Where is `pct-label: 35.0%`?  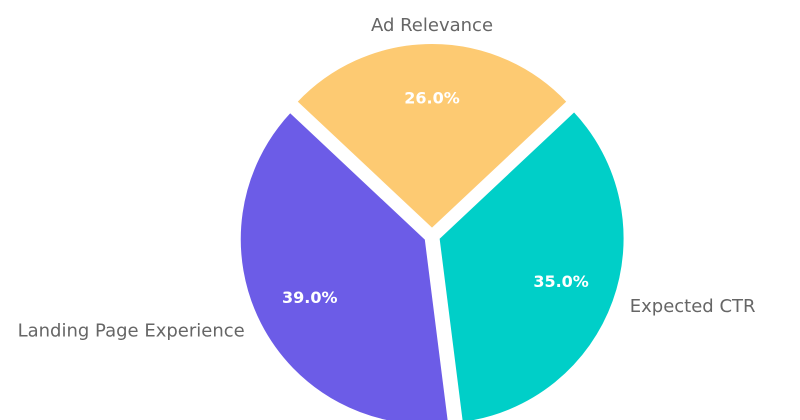
pct-label: 35.0% is located at coordinates (561, 281).